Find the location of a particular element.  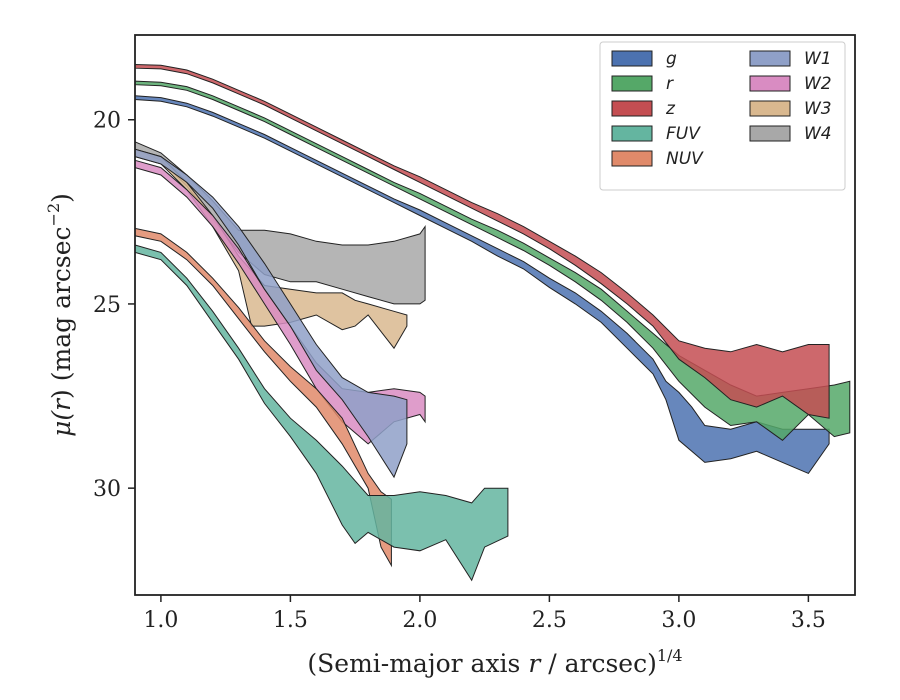

y-tick-label: 20 is located at coordinates (107, 121).